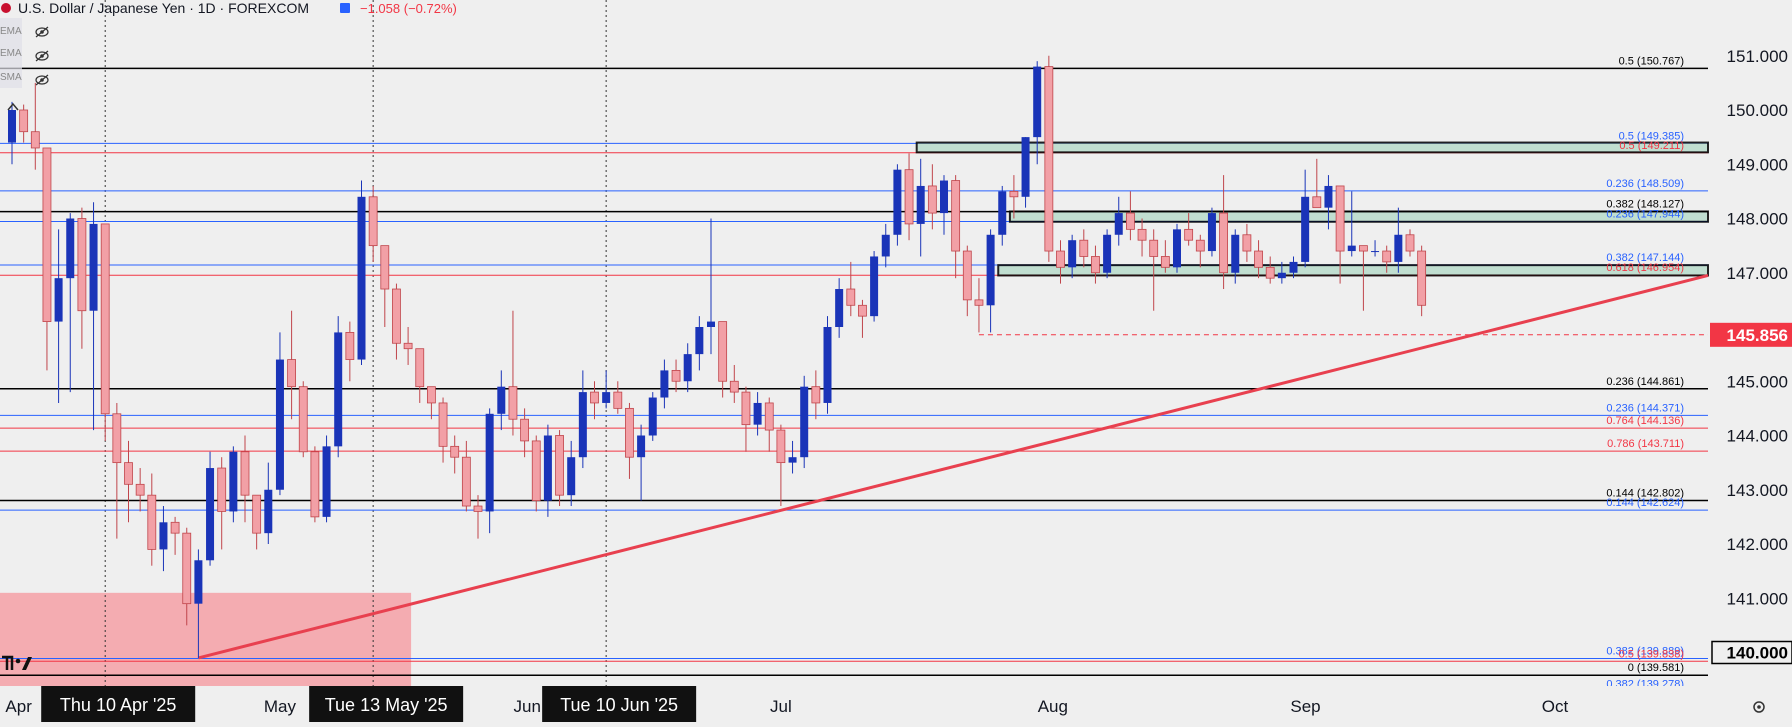 The width and height of the screenshot is (1792, 727). I want to click on price-axis, so click(1751, 361).